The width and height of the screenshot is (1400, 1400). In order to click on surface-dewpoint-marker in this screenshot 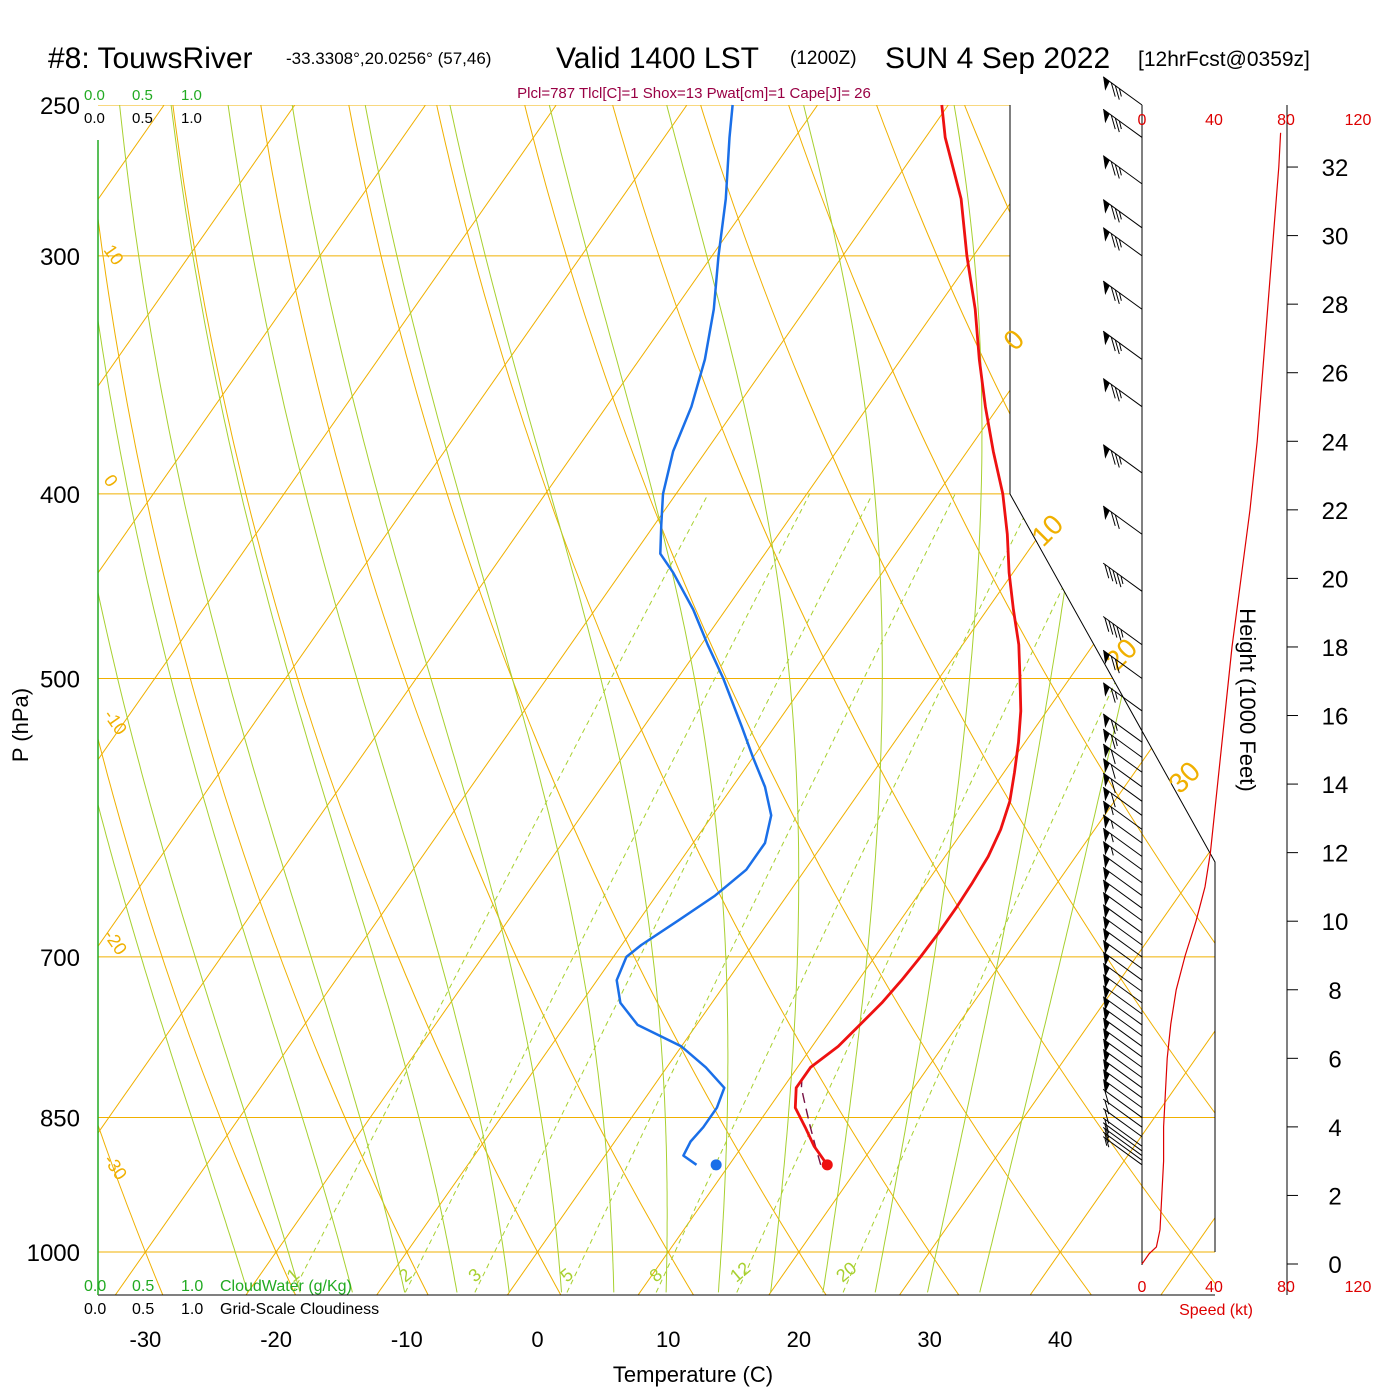, I will do `click(716, 1165)`.